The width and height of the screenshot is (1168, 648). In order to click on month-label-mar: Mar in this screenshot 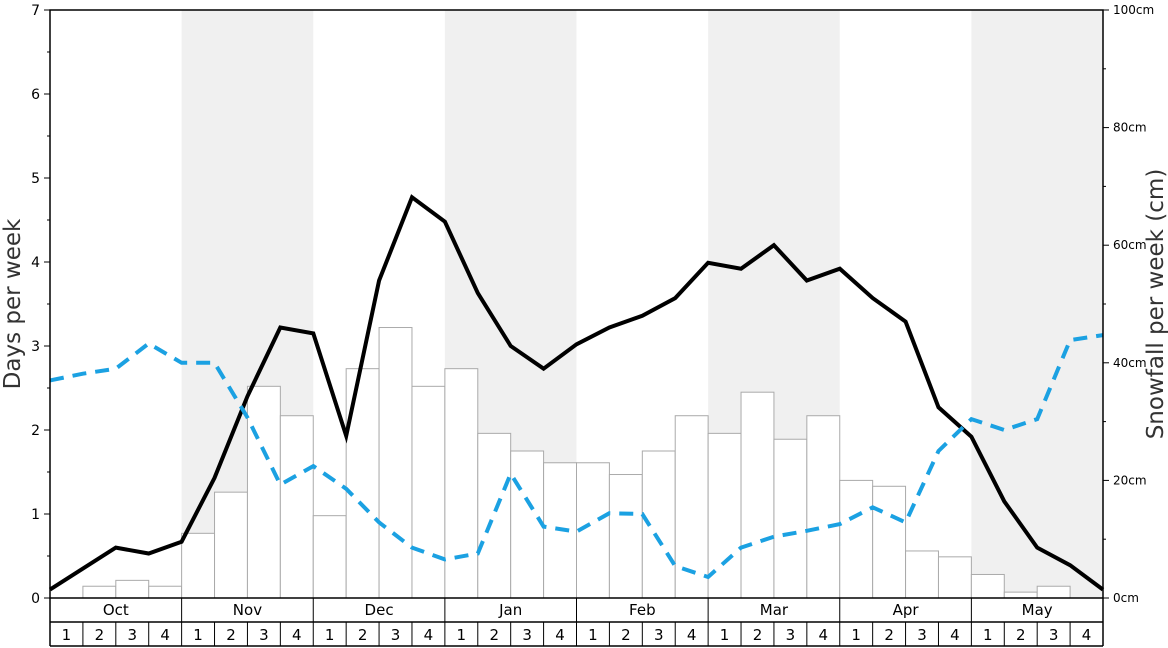, I will do `click(774, 610)`.